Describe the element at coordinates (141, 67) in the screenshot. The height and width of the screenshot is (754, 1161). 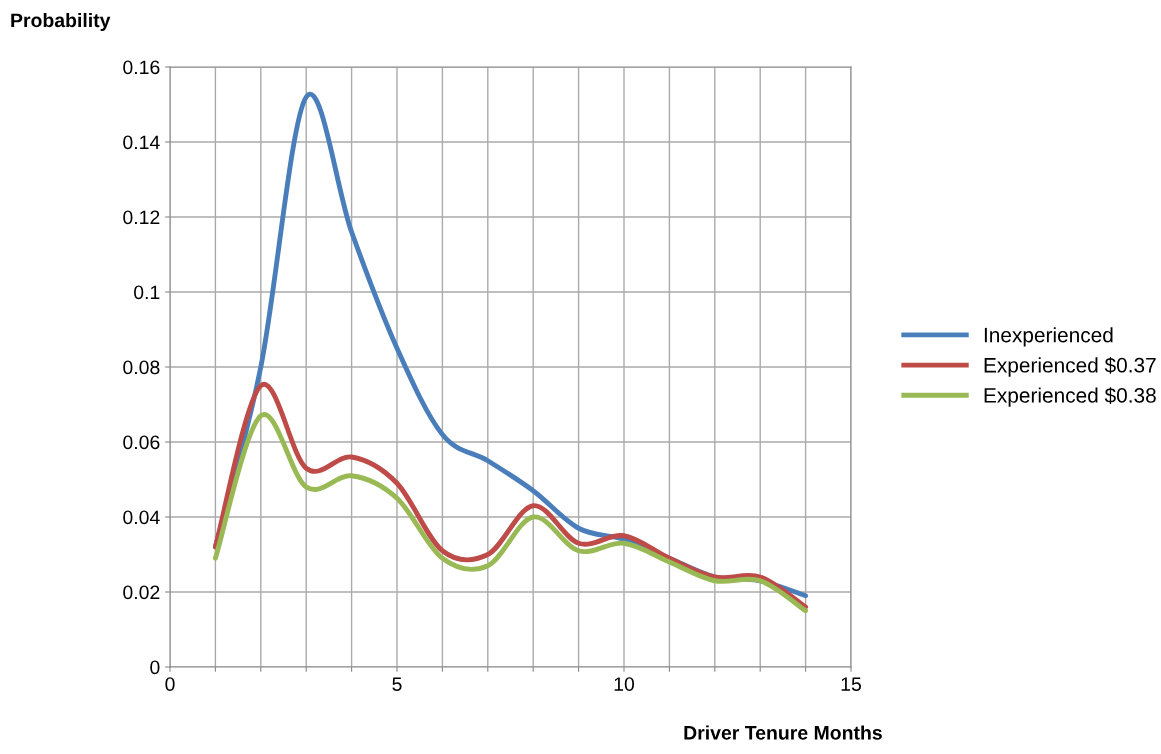
I see `y-tick-label: 0.16` at that location.